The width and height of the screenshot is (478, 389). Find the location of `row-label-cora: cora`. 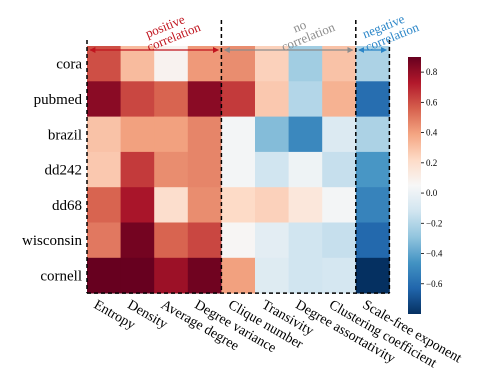

row-label-cora: cora is located at coordinates (69, 65).